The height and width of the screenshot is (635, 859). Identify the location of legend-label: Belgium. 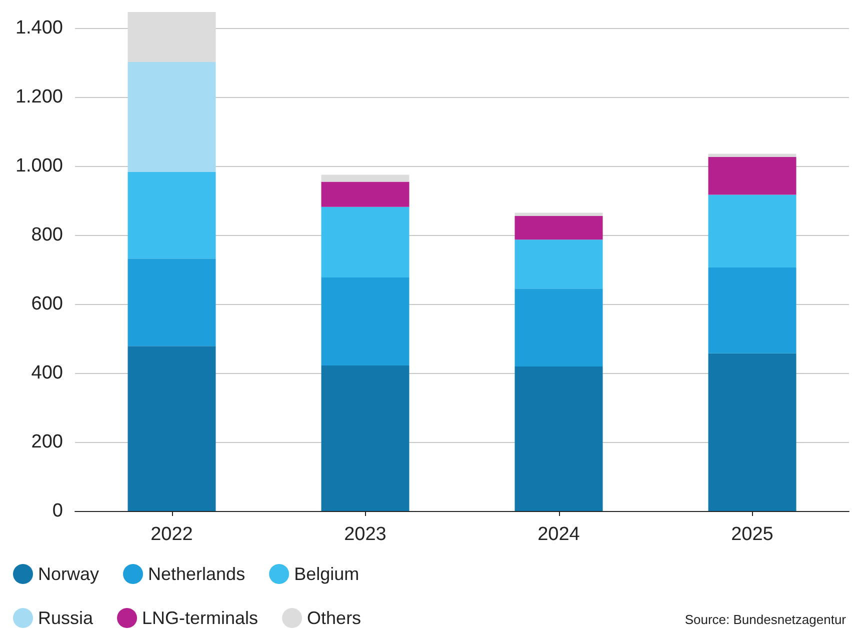
(327, 574).